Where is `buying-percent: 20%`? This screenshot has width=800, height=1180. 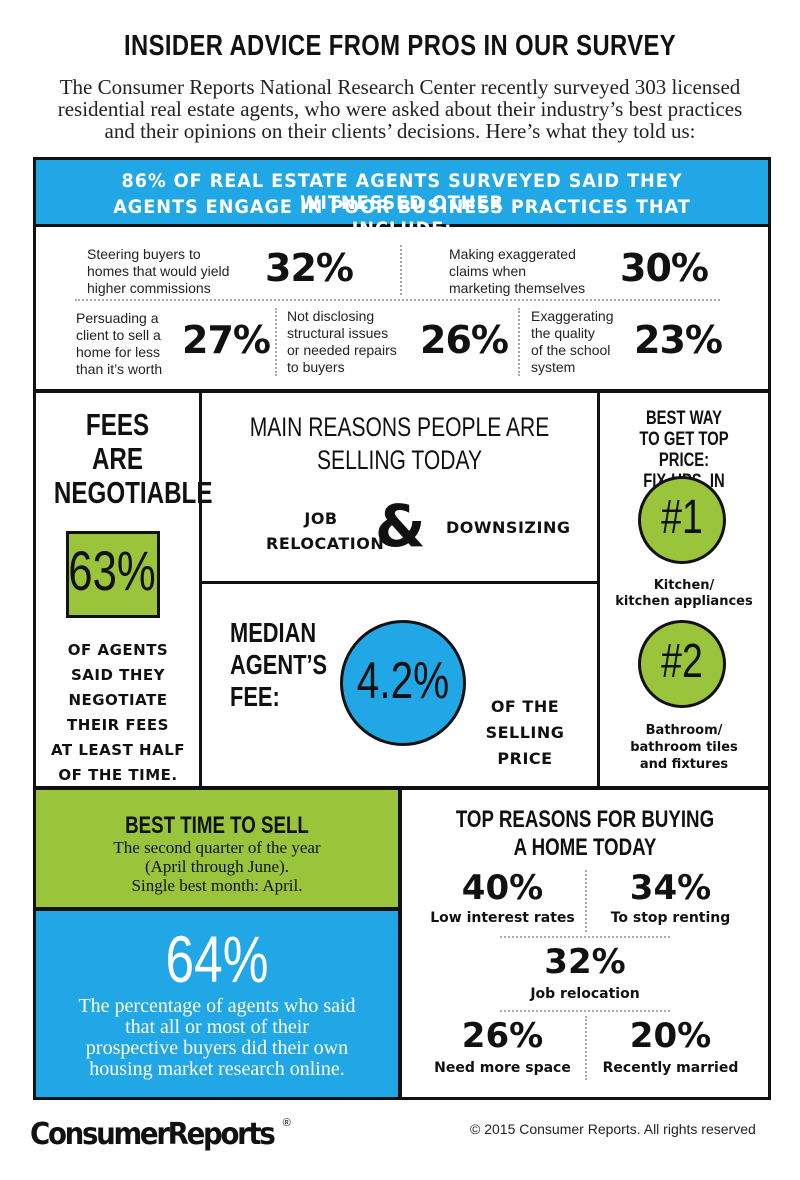 buying-percent: 20% is located at coordinates (670, 1036).